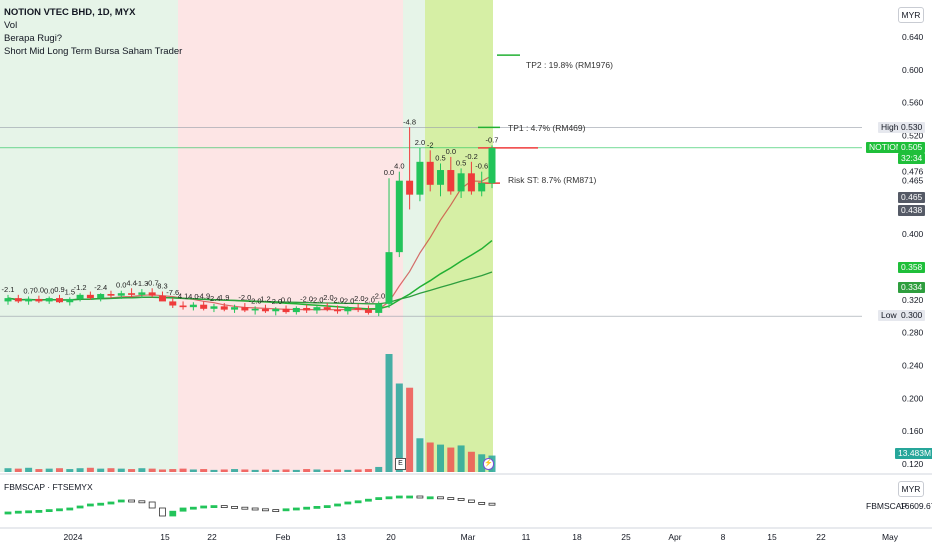  Describe the element at coordinates (459, 236) in the screenshot. I see `zone-strong-bullish` at that location.